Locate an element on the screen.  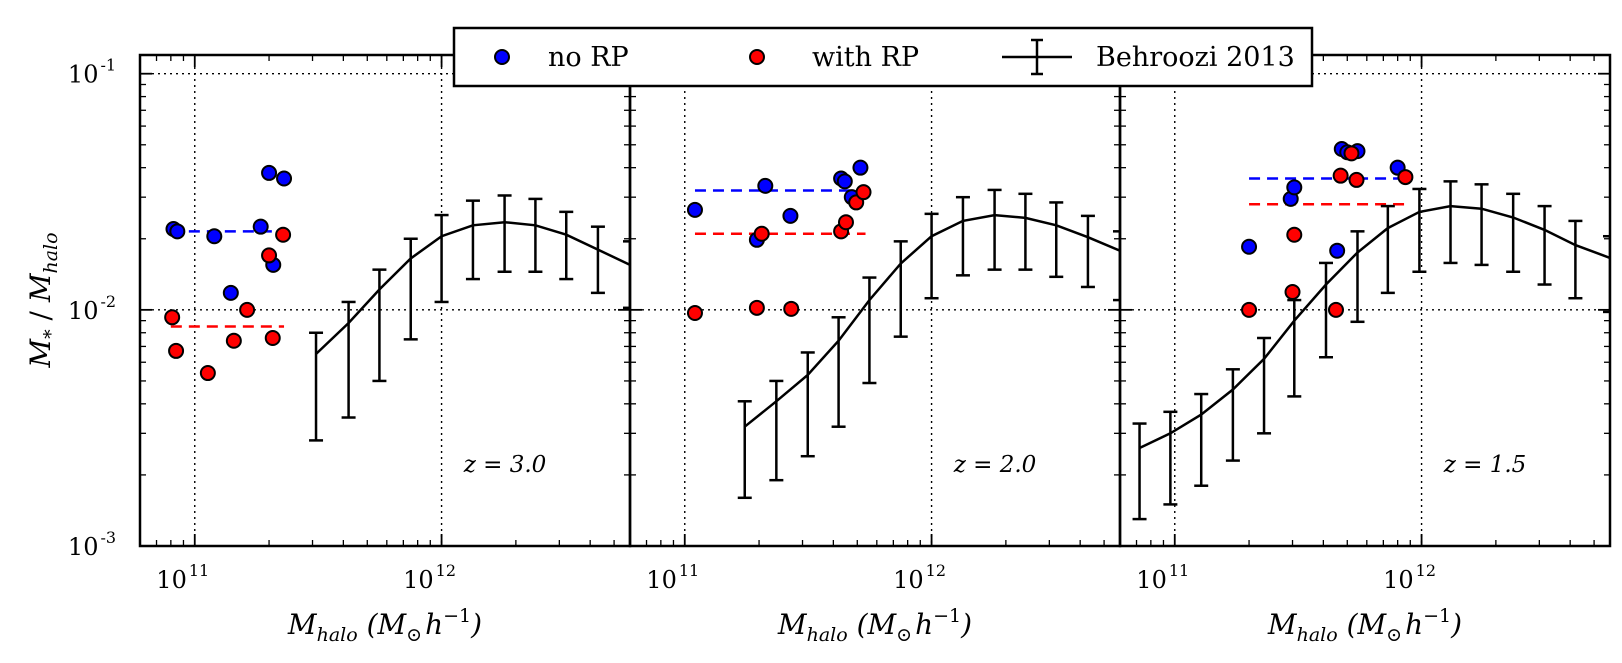
y-axis-label-sep: / is located at coordinates (40, 315).